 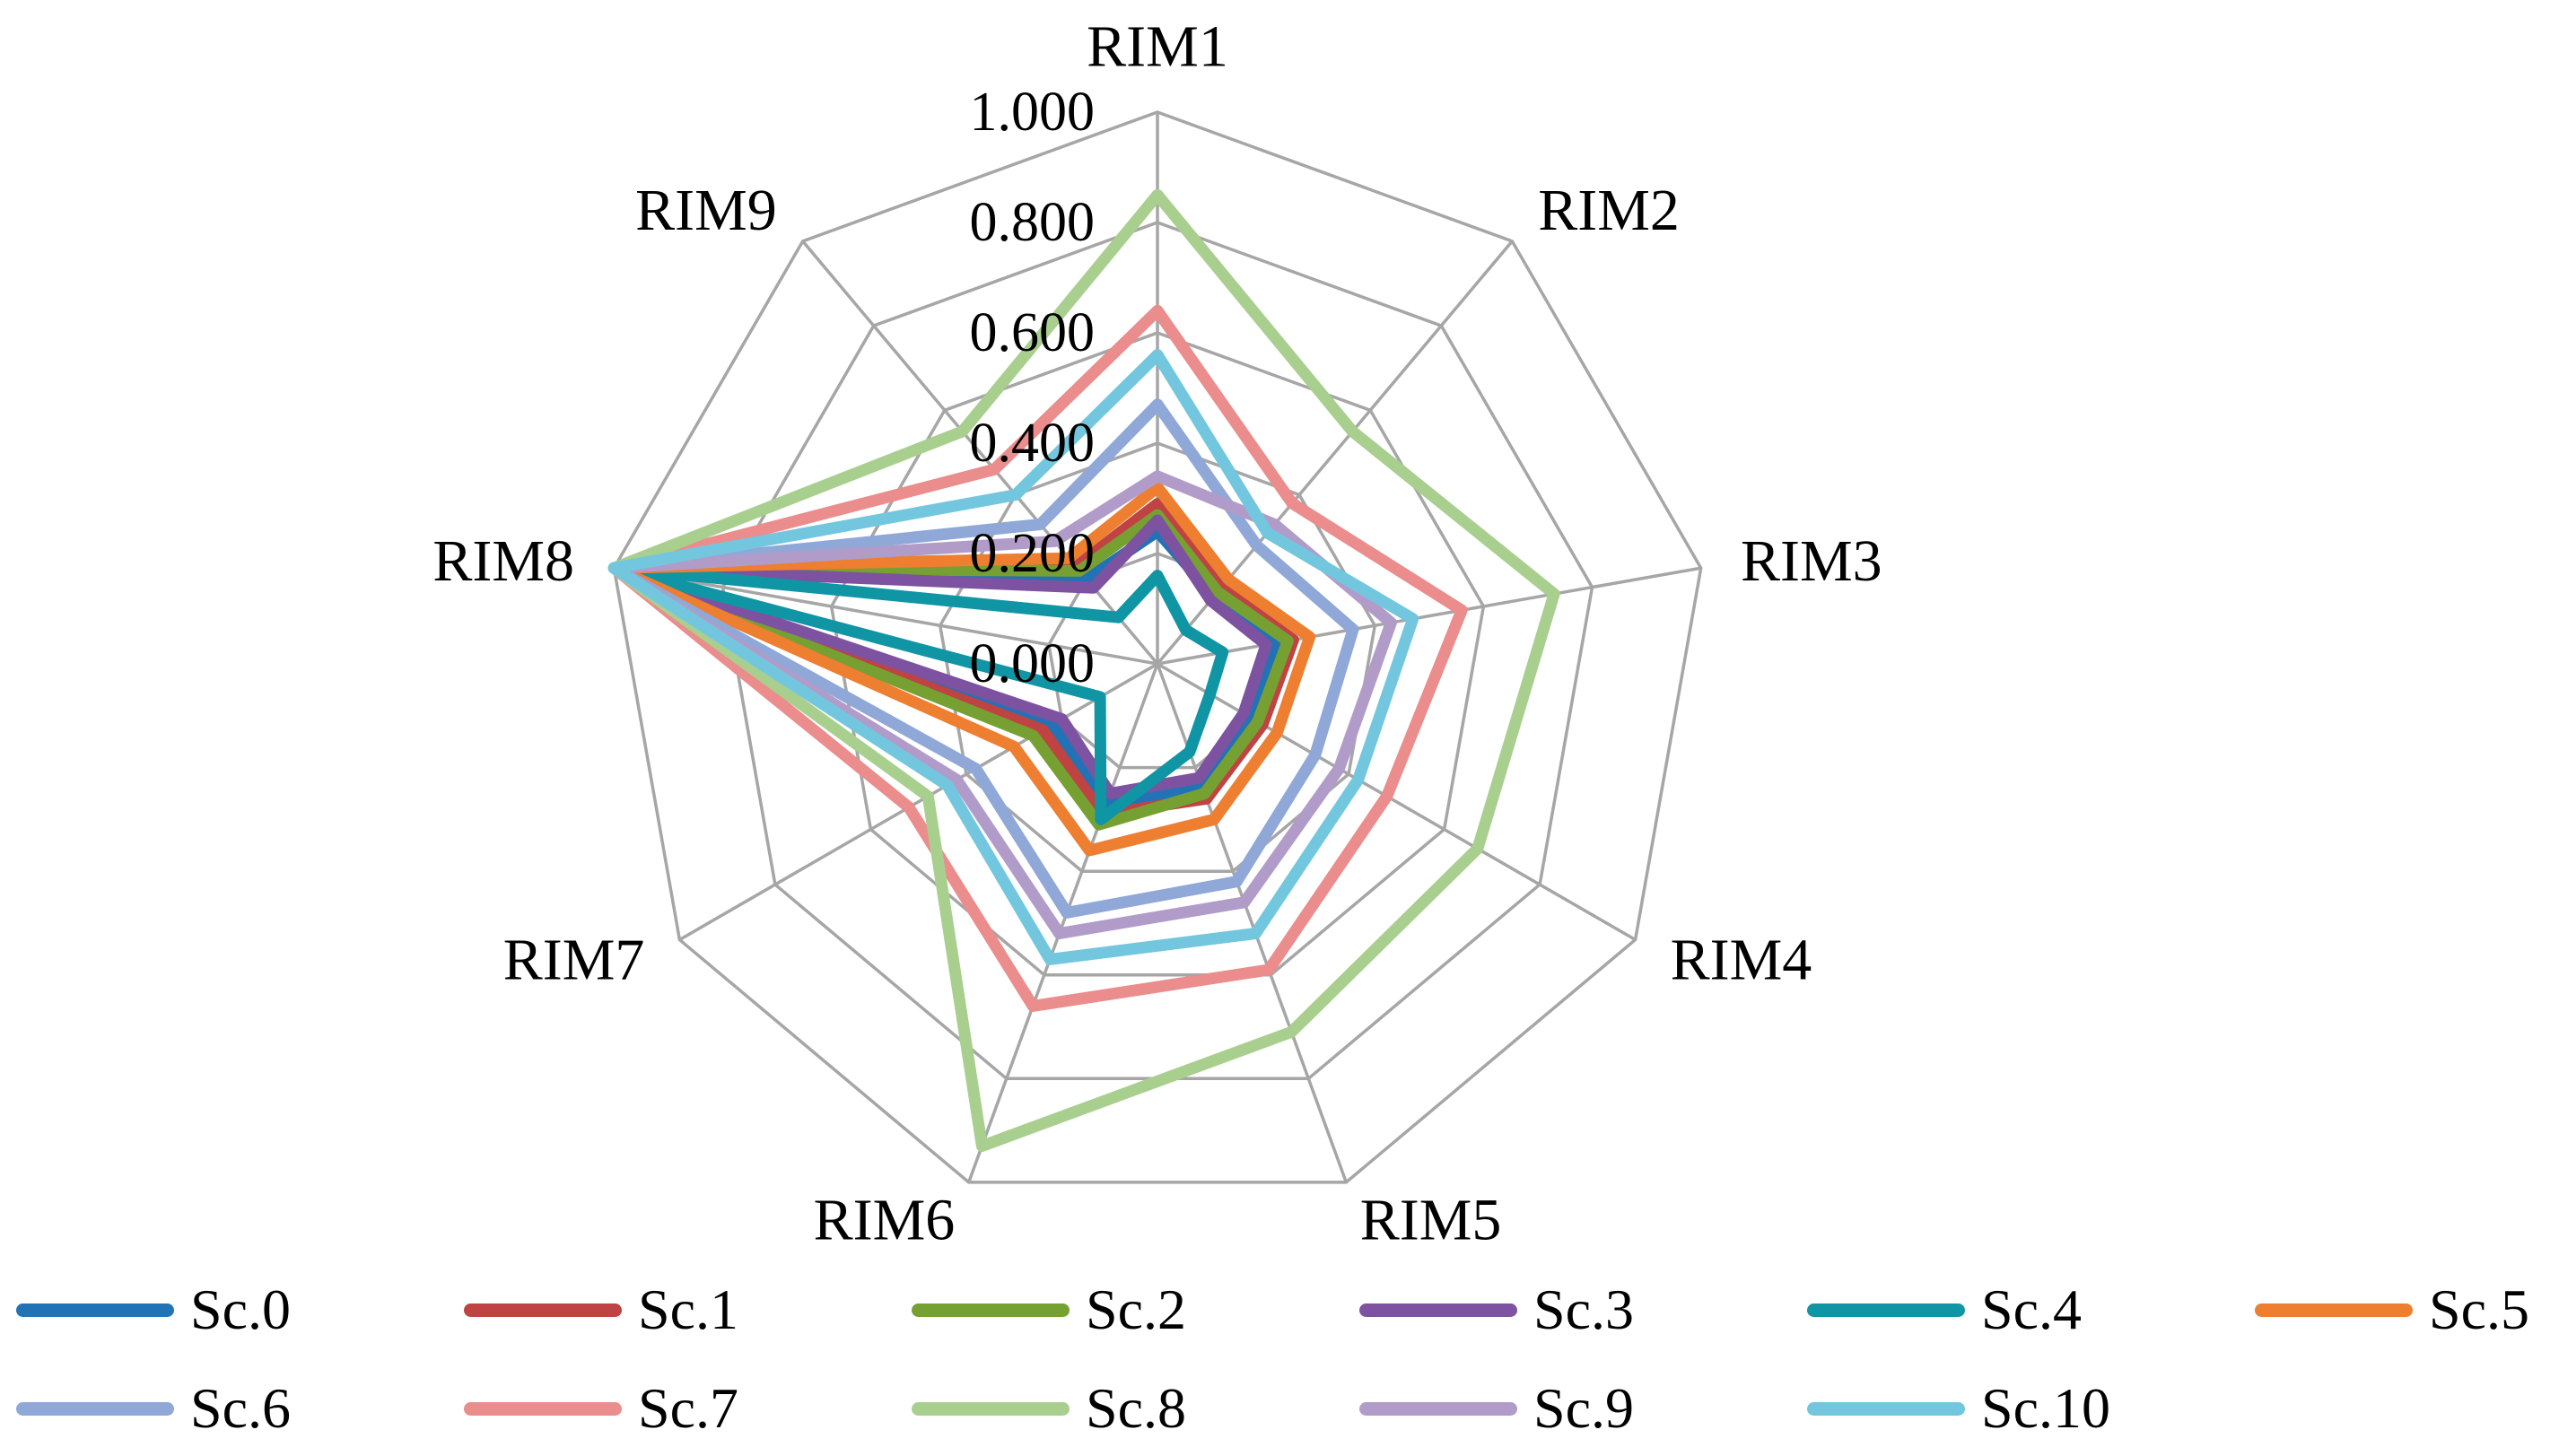 I want to click on axis-label-rim3: RIM3, so click(x=1811, y=561).